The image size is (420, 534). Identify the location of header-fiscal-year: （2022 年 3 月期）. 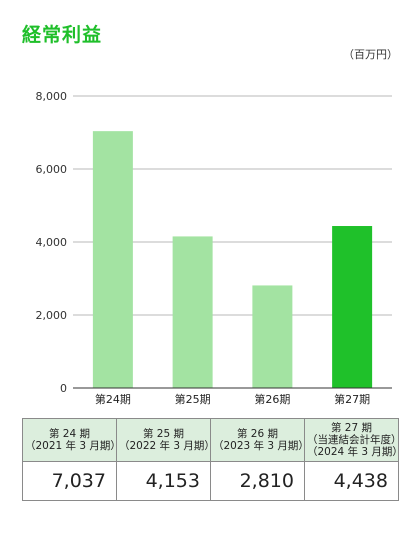
(167, 446).